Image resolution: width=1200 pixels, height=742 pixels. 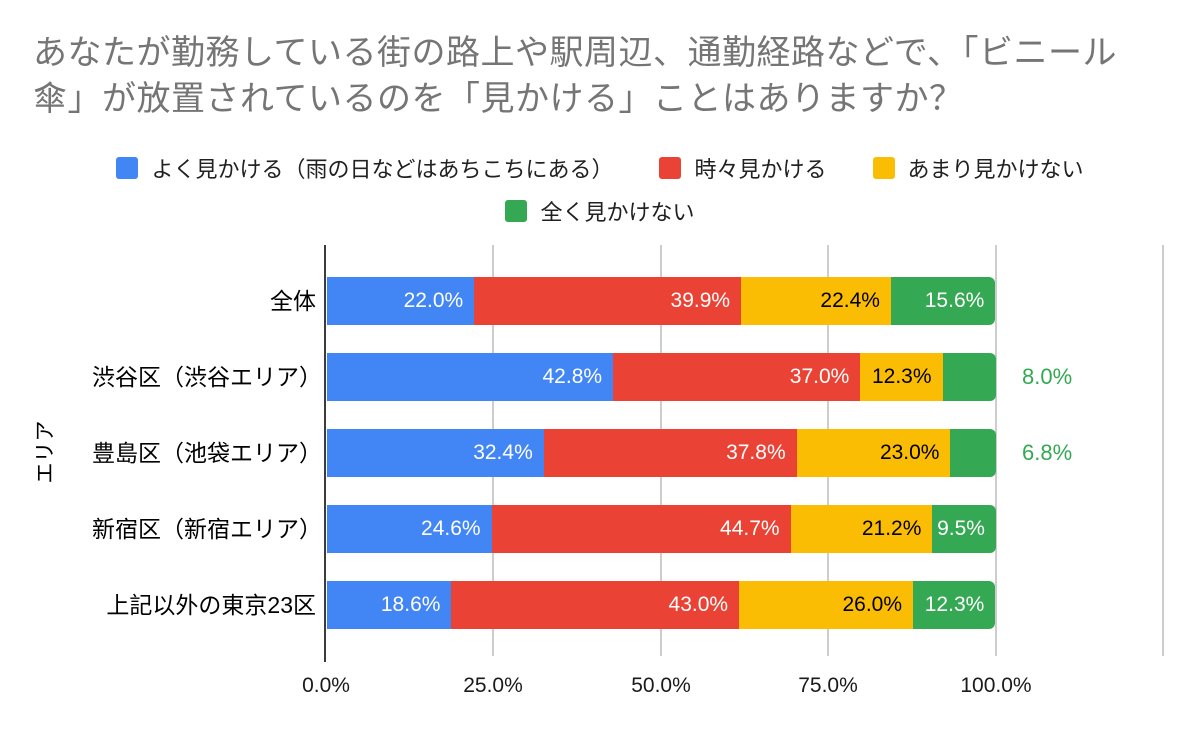 I want to click on y-axis-title: エリア, so click(x=45, y=452).